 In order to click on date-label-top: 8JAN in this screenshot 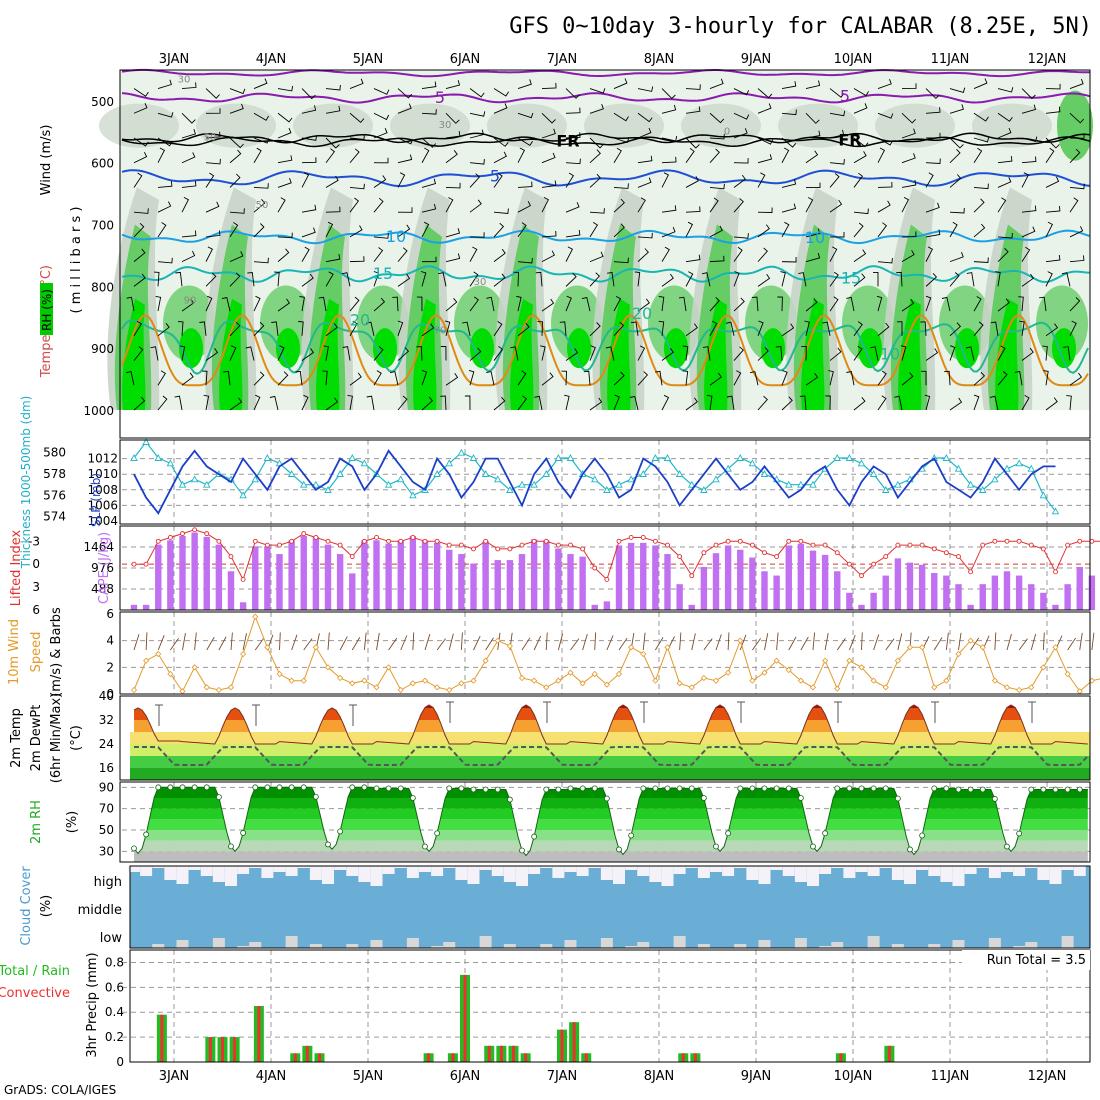, I will do `click(659, 59)`.